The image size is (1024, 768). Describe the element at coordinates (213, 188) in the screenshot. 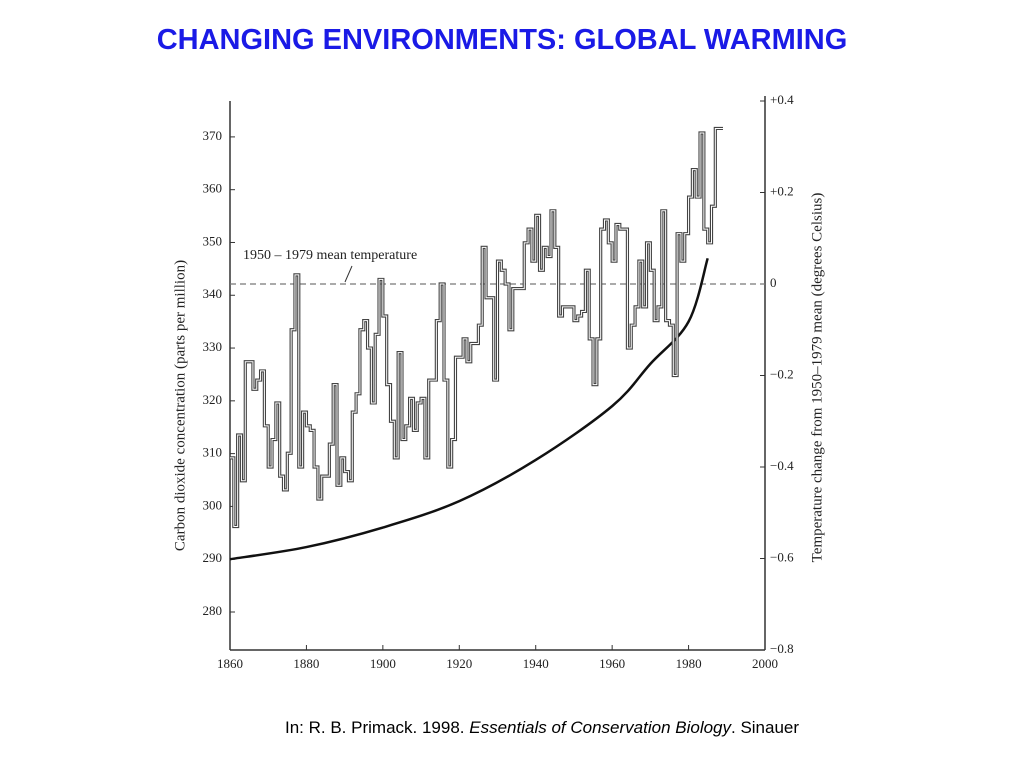

I see `y-tick-label: 360` at that location.